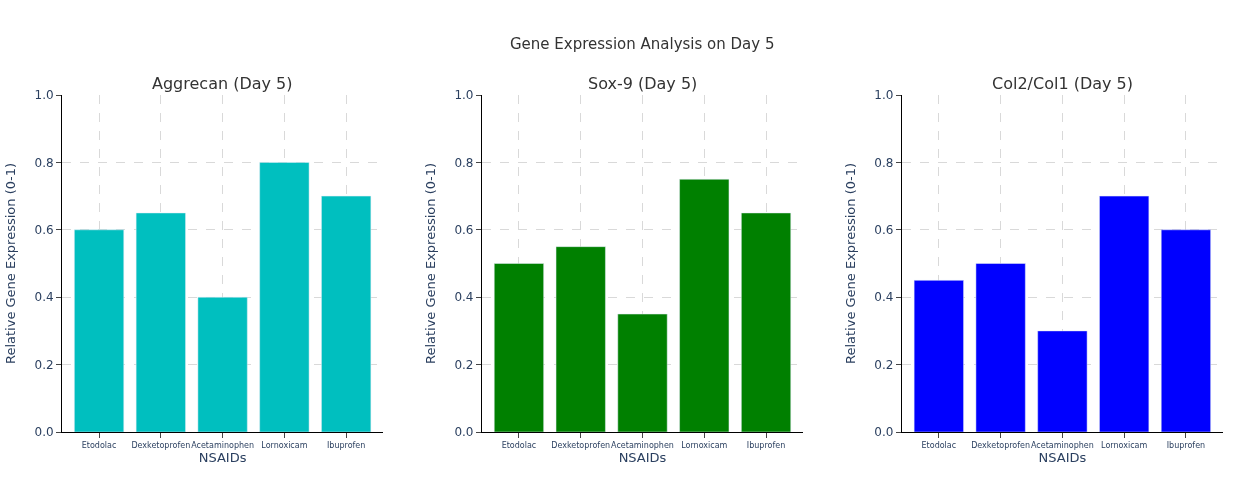 The width and height of the screenshot is (1233, 477). I want to click on chart-title: Col2/Col1 (Day 5), so click(1062, 83).